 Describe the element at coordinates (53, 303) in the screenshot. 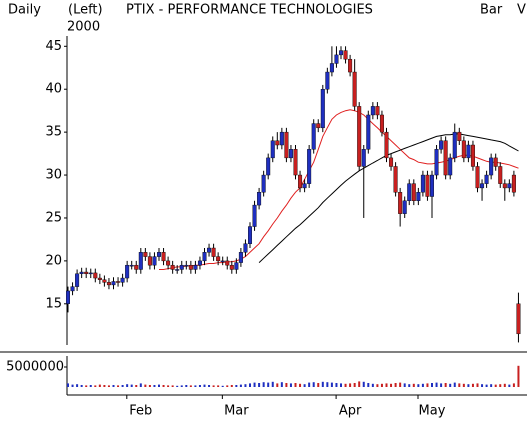

I see `y-tick-label: 15` at that location.